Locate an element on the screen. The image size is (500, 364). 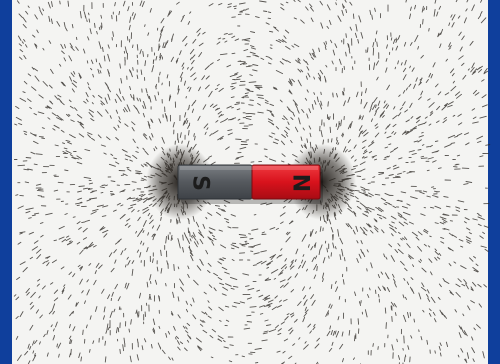
north-pole-block is located at coordinates (286, 182).